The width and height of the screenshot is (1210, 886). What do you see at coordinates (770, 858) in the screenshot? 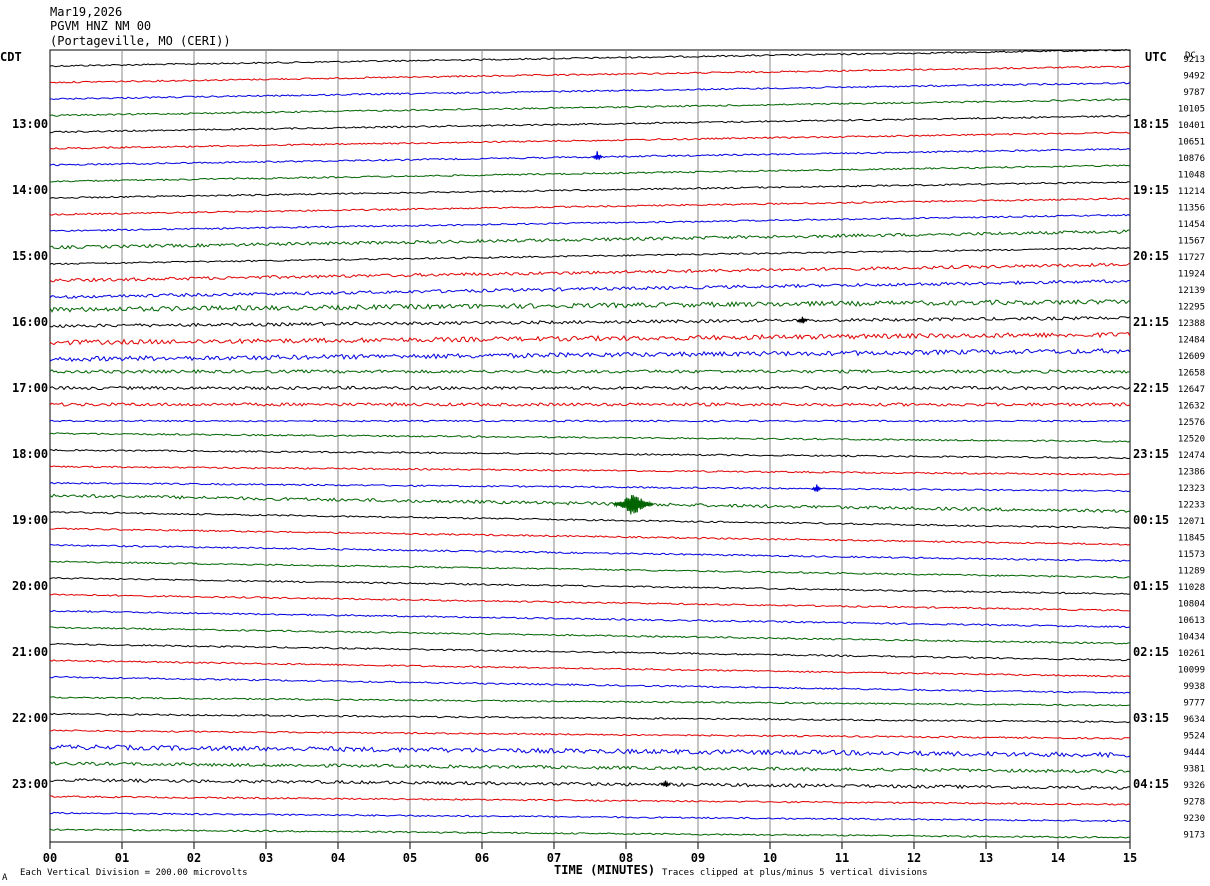
I see `x-tick-label: 10` at bounding box center [770, 858].